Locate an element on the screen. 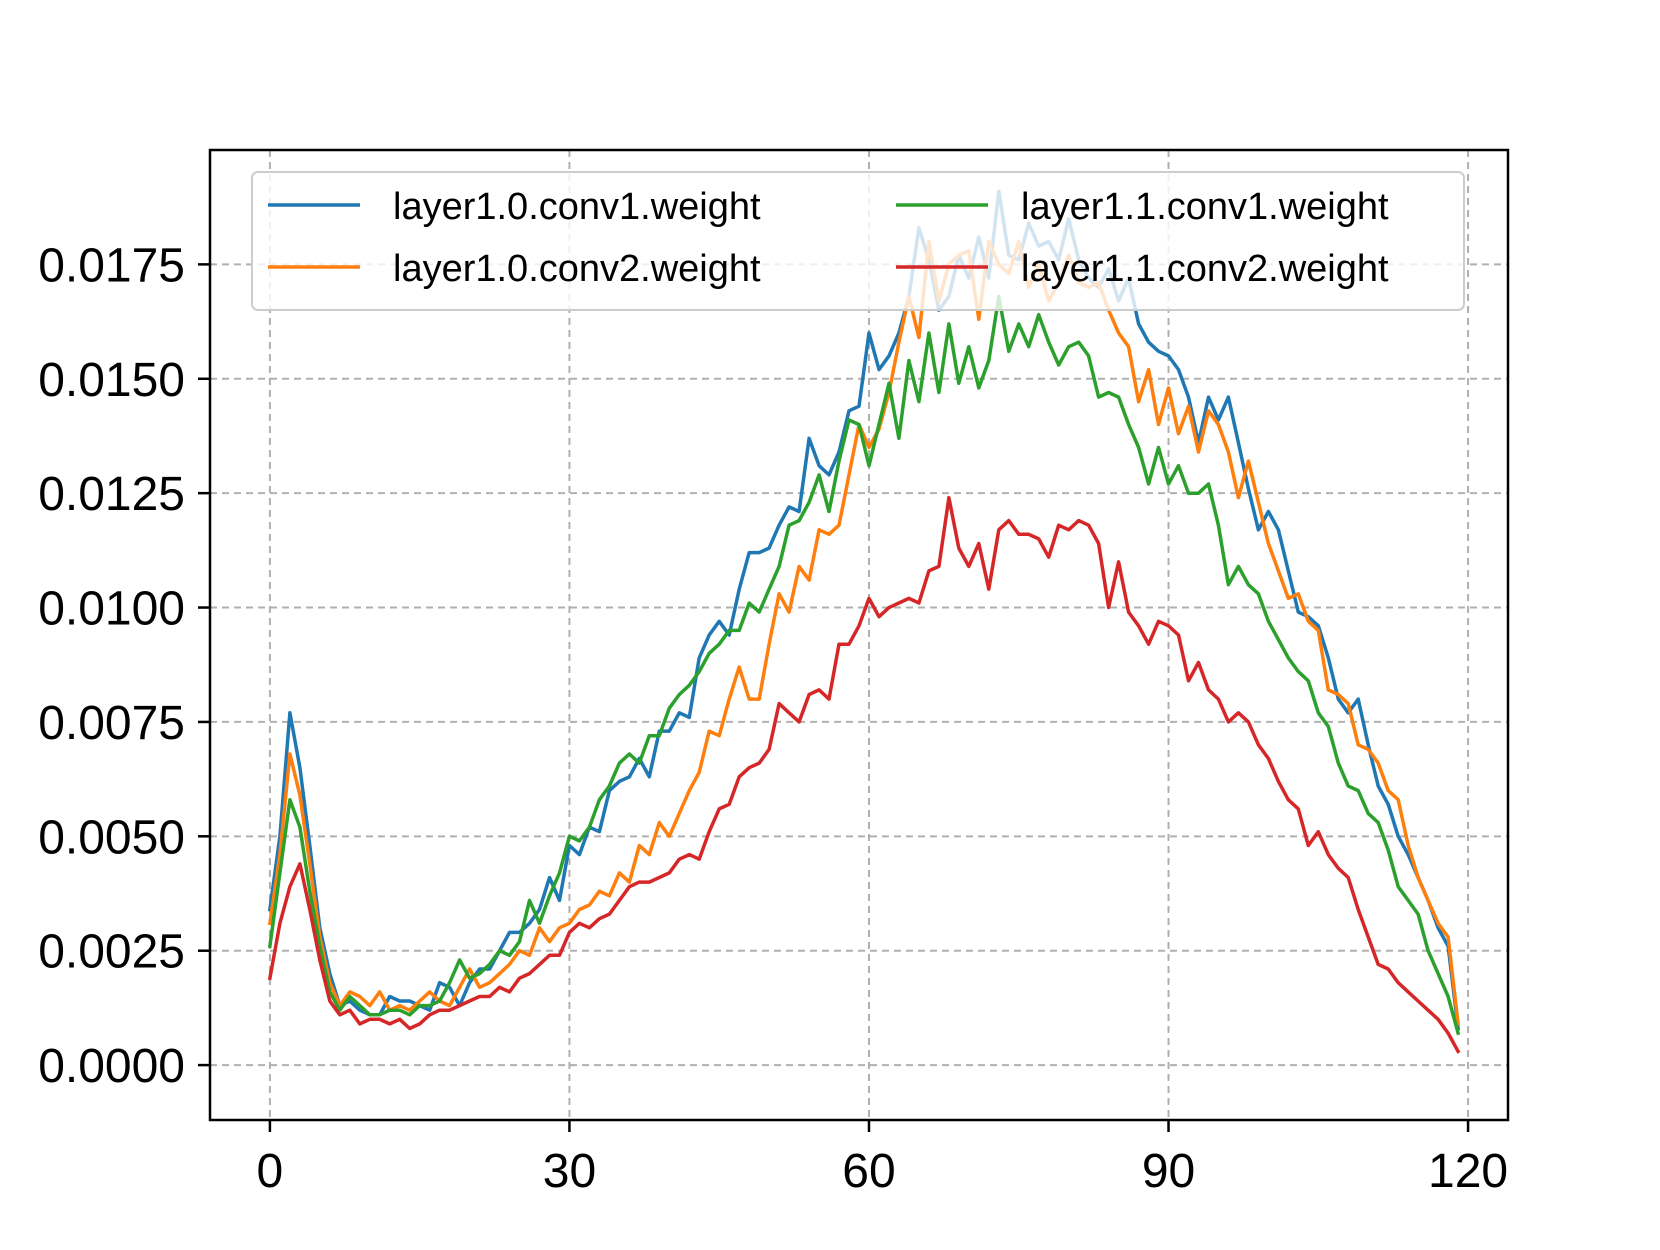  y-tick-label: 0.0100 is located at coordinates (111, 609).